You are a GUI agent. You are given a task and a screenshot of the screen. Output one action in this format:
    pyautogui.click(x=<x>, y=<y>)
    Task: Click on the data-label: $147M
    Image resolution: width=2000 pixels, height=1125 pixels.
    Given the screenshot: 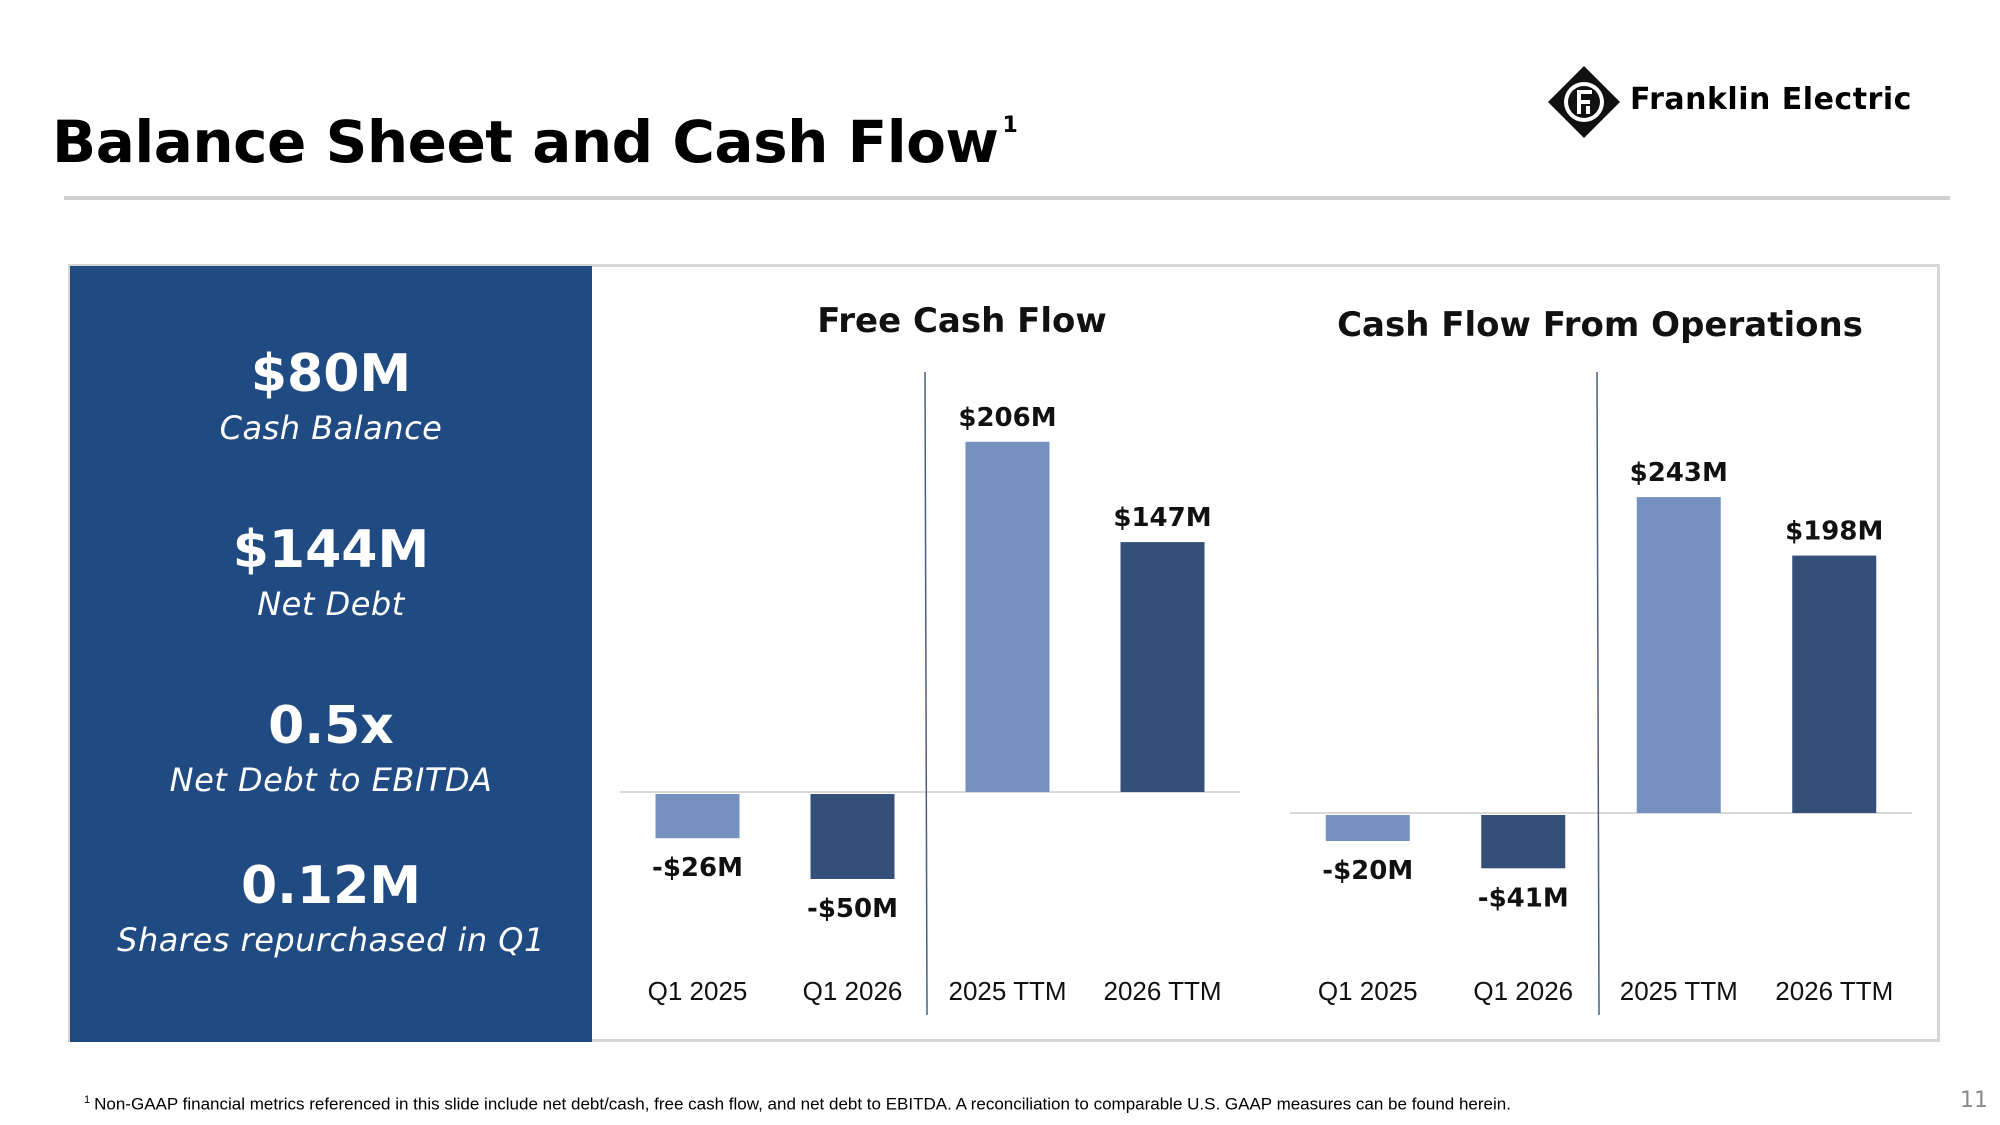 What is the action you would take?
    pyautogui.click(x=1162, y=518)
    